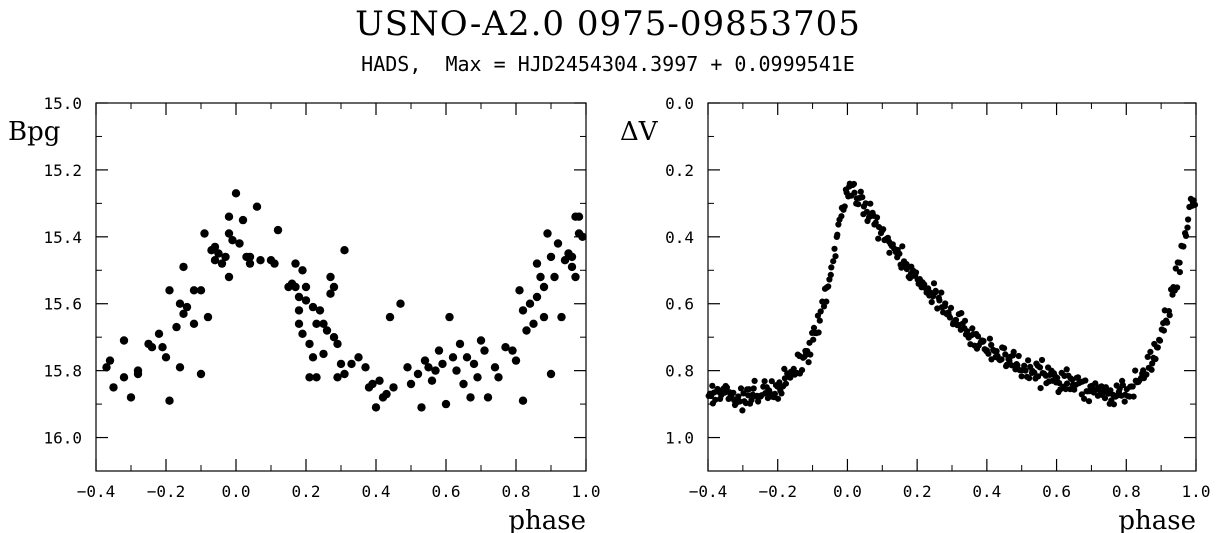  Describe the element at coordinates (62, 371) in the screenshot. I see `y-tick-label: 15.8` at that location.